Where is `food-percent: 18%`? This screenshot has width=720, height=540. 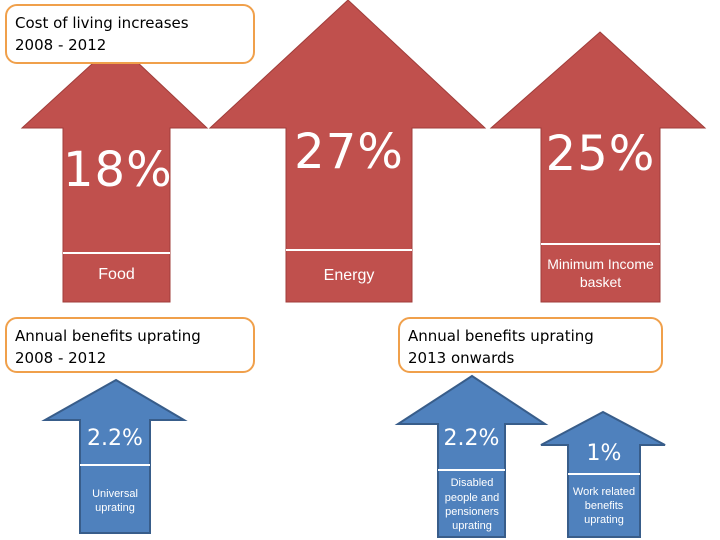
food-percent: 18% is located at coordinates (118, 170).